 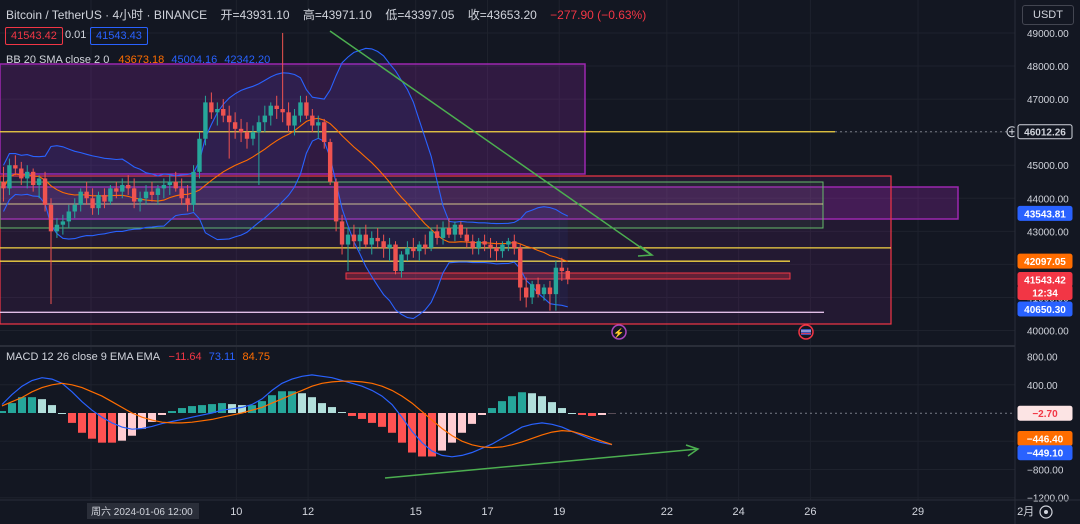 What do you see at coordinates (619, 332) in the screenshot?
I see `event-lightning-icon` at bounding box center [619, 332].